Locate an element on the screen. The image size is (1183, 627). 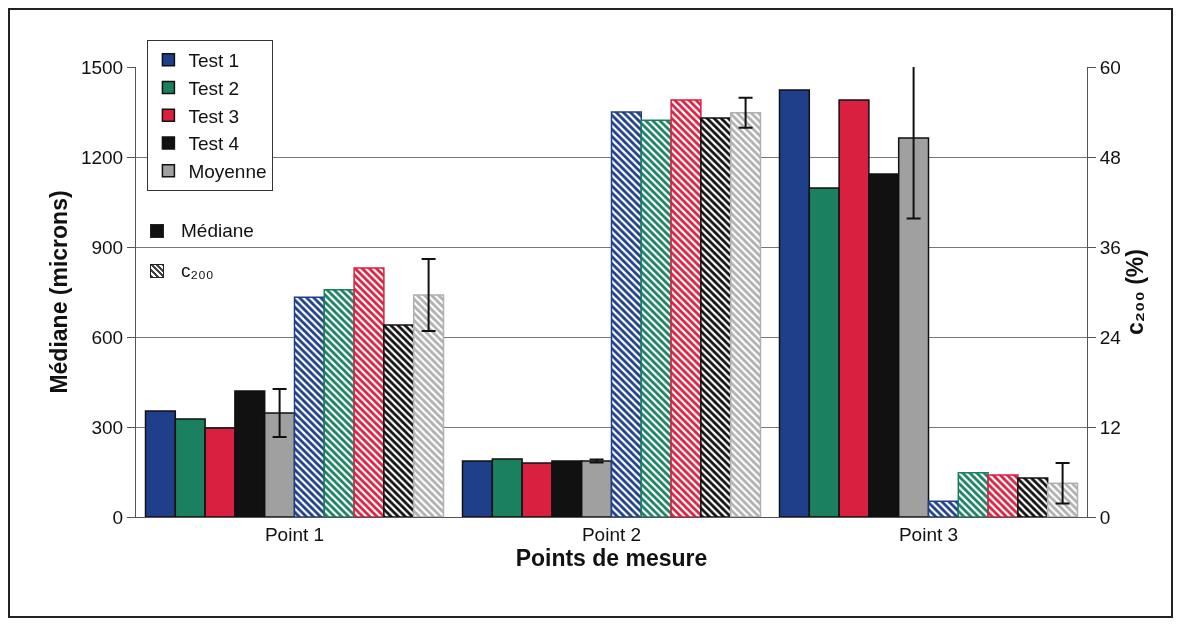
annotation: c₂₀₀ is located at coordinates (197, 270).